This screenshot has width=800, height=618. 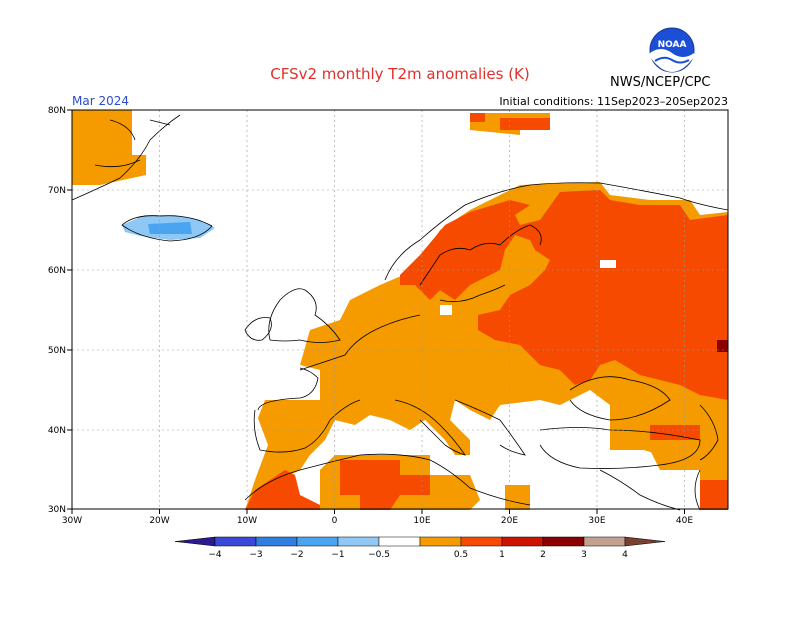 I want to click on legend-label: 3, so click(x=584, y=555).